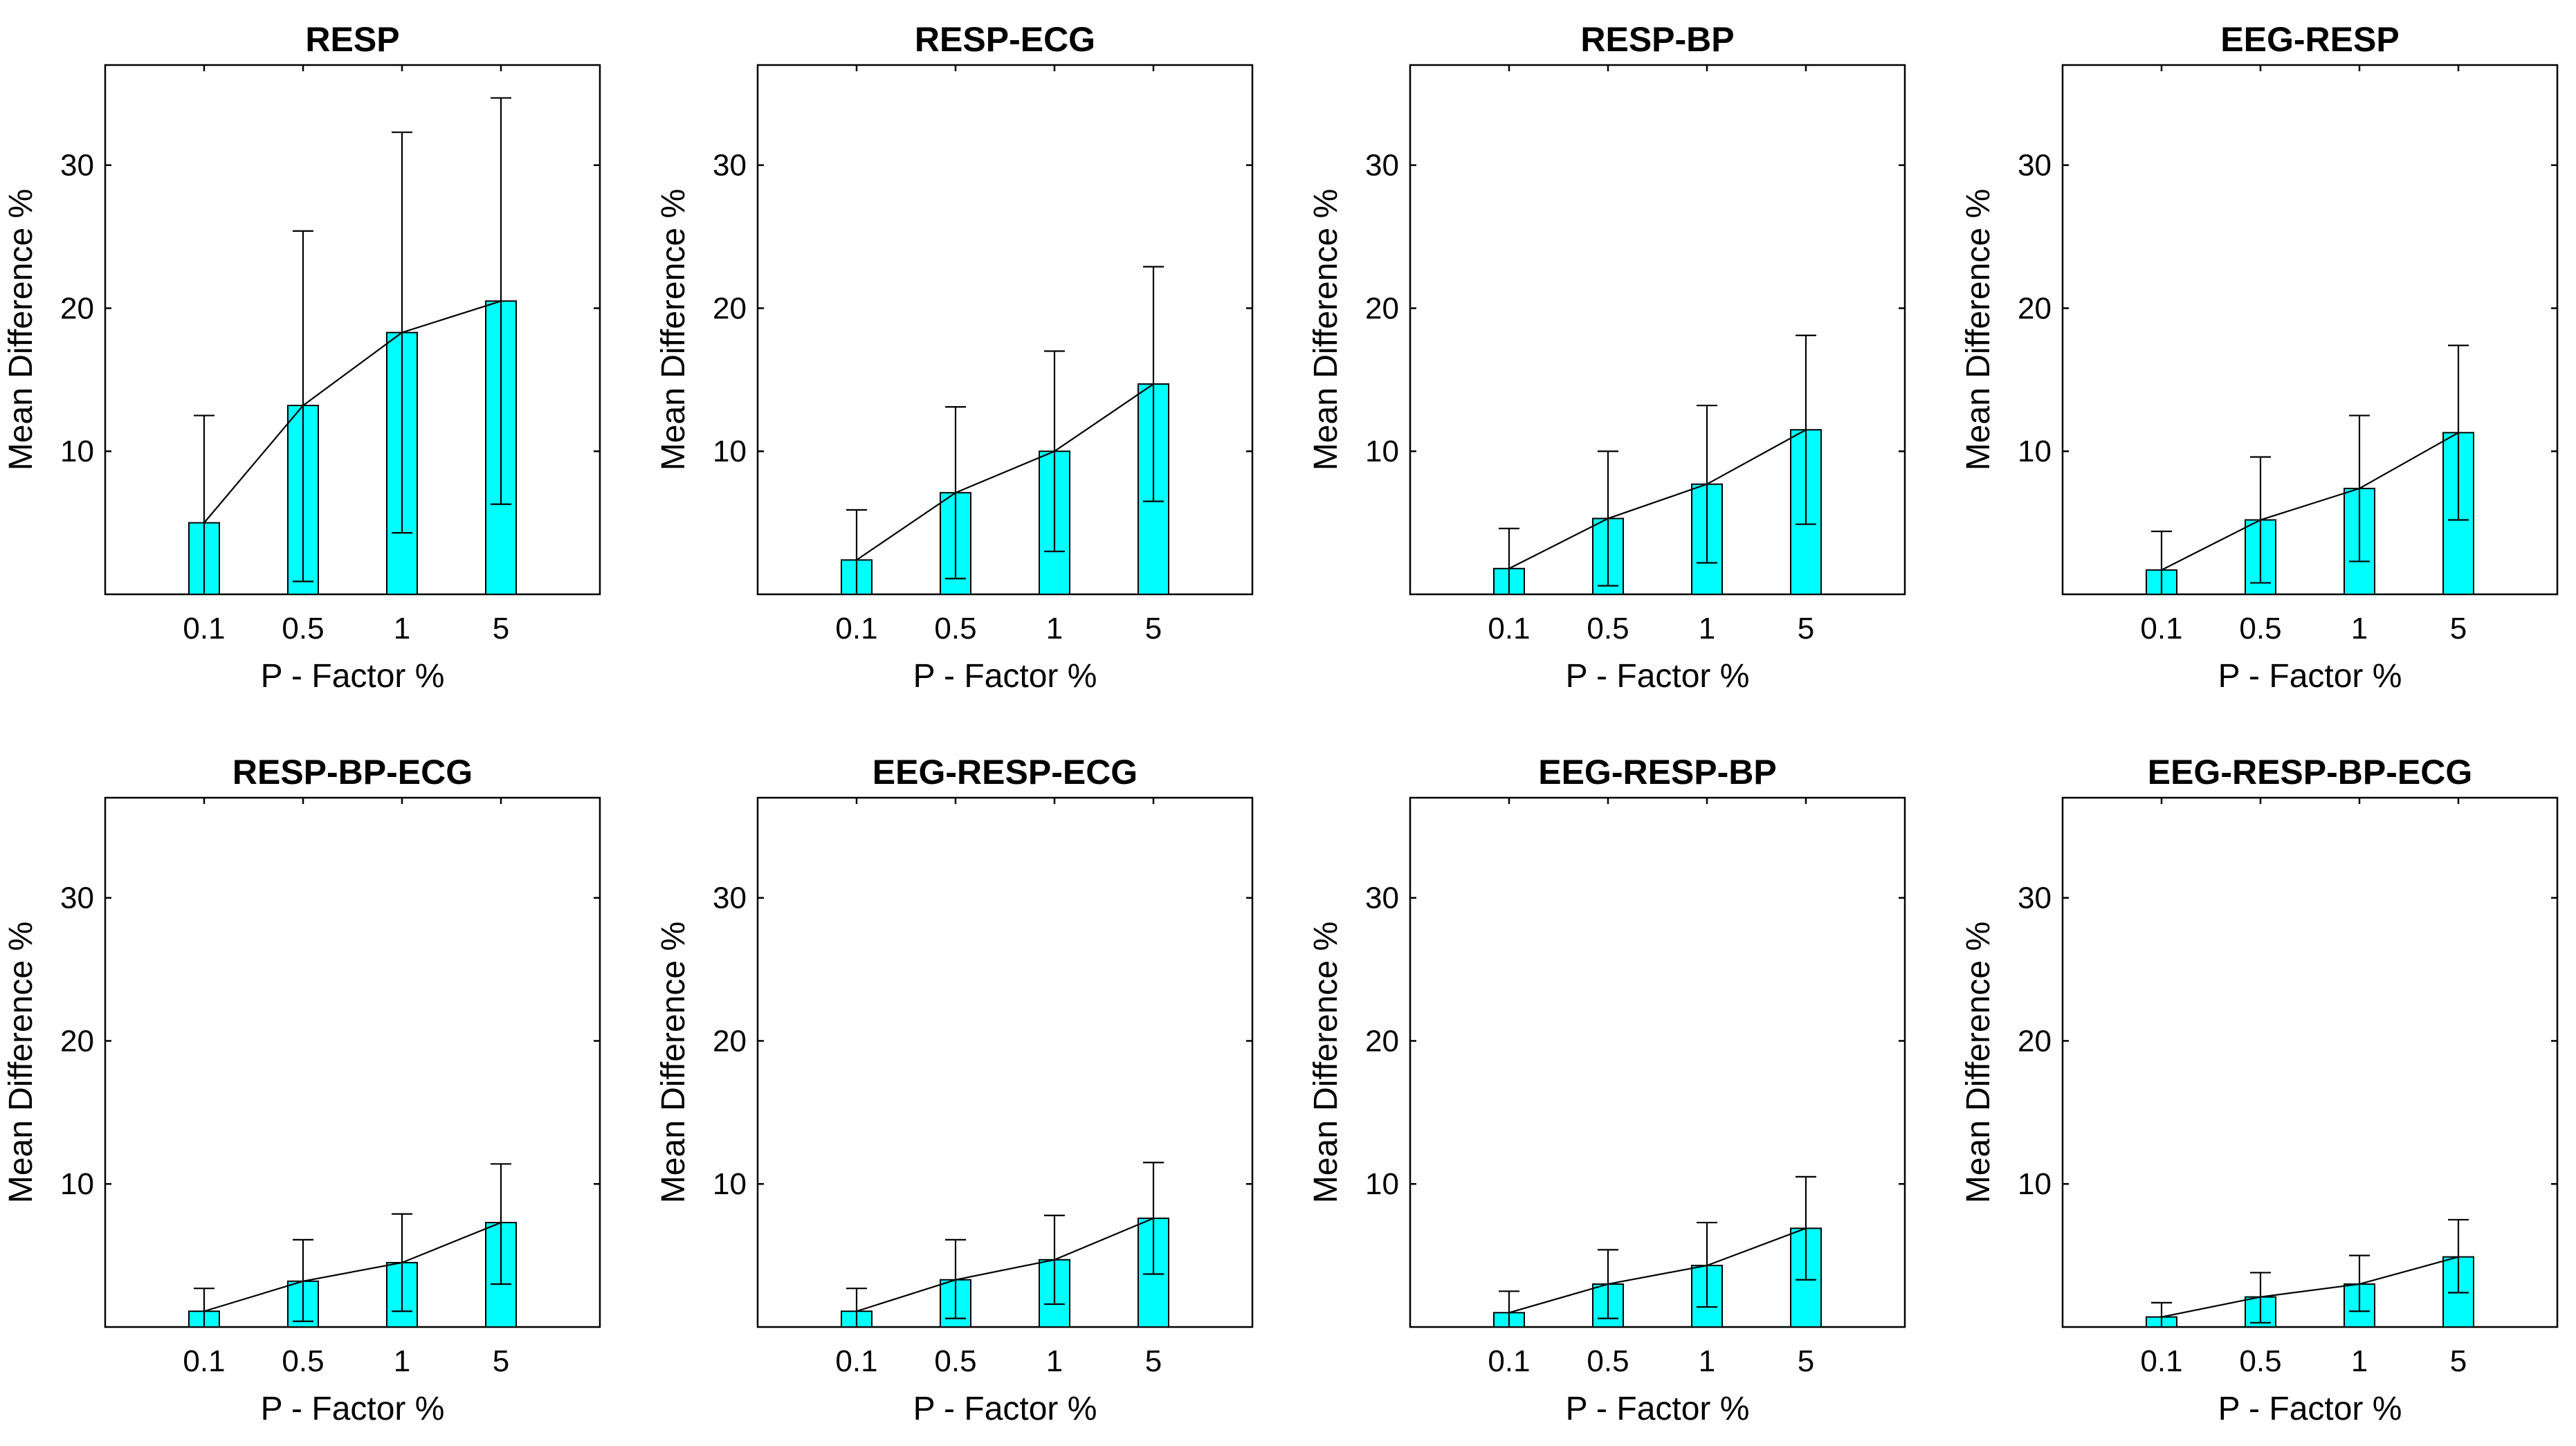 This screenshot has width=2576, height=1446. What do you see at coordinates (77, 308) in the screenshot?
I see `chart-1-ytick-label-2: 20` at bounding box center [77, 308].